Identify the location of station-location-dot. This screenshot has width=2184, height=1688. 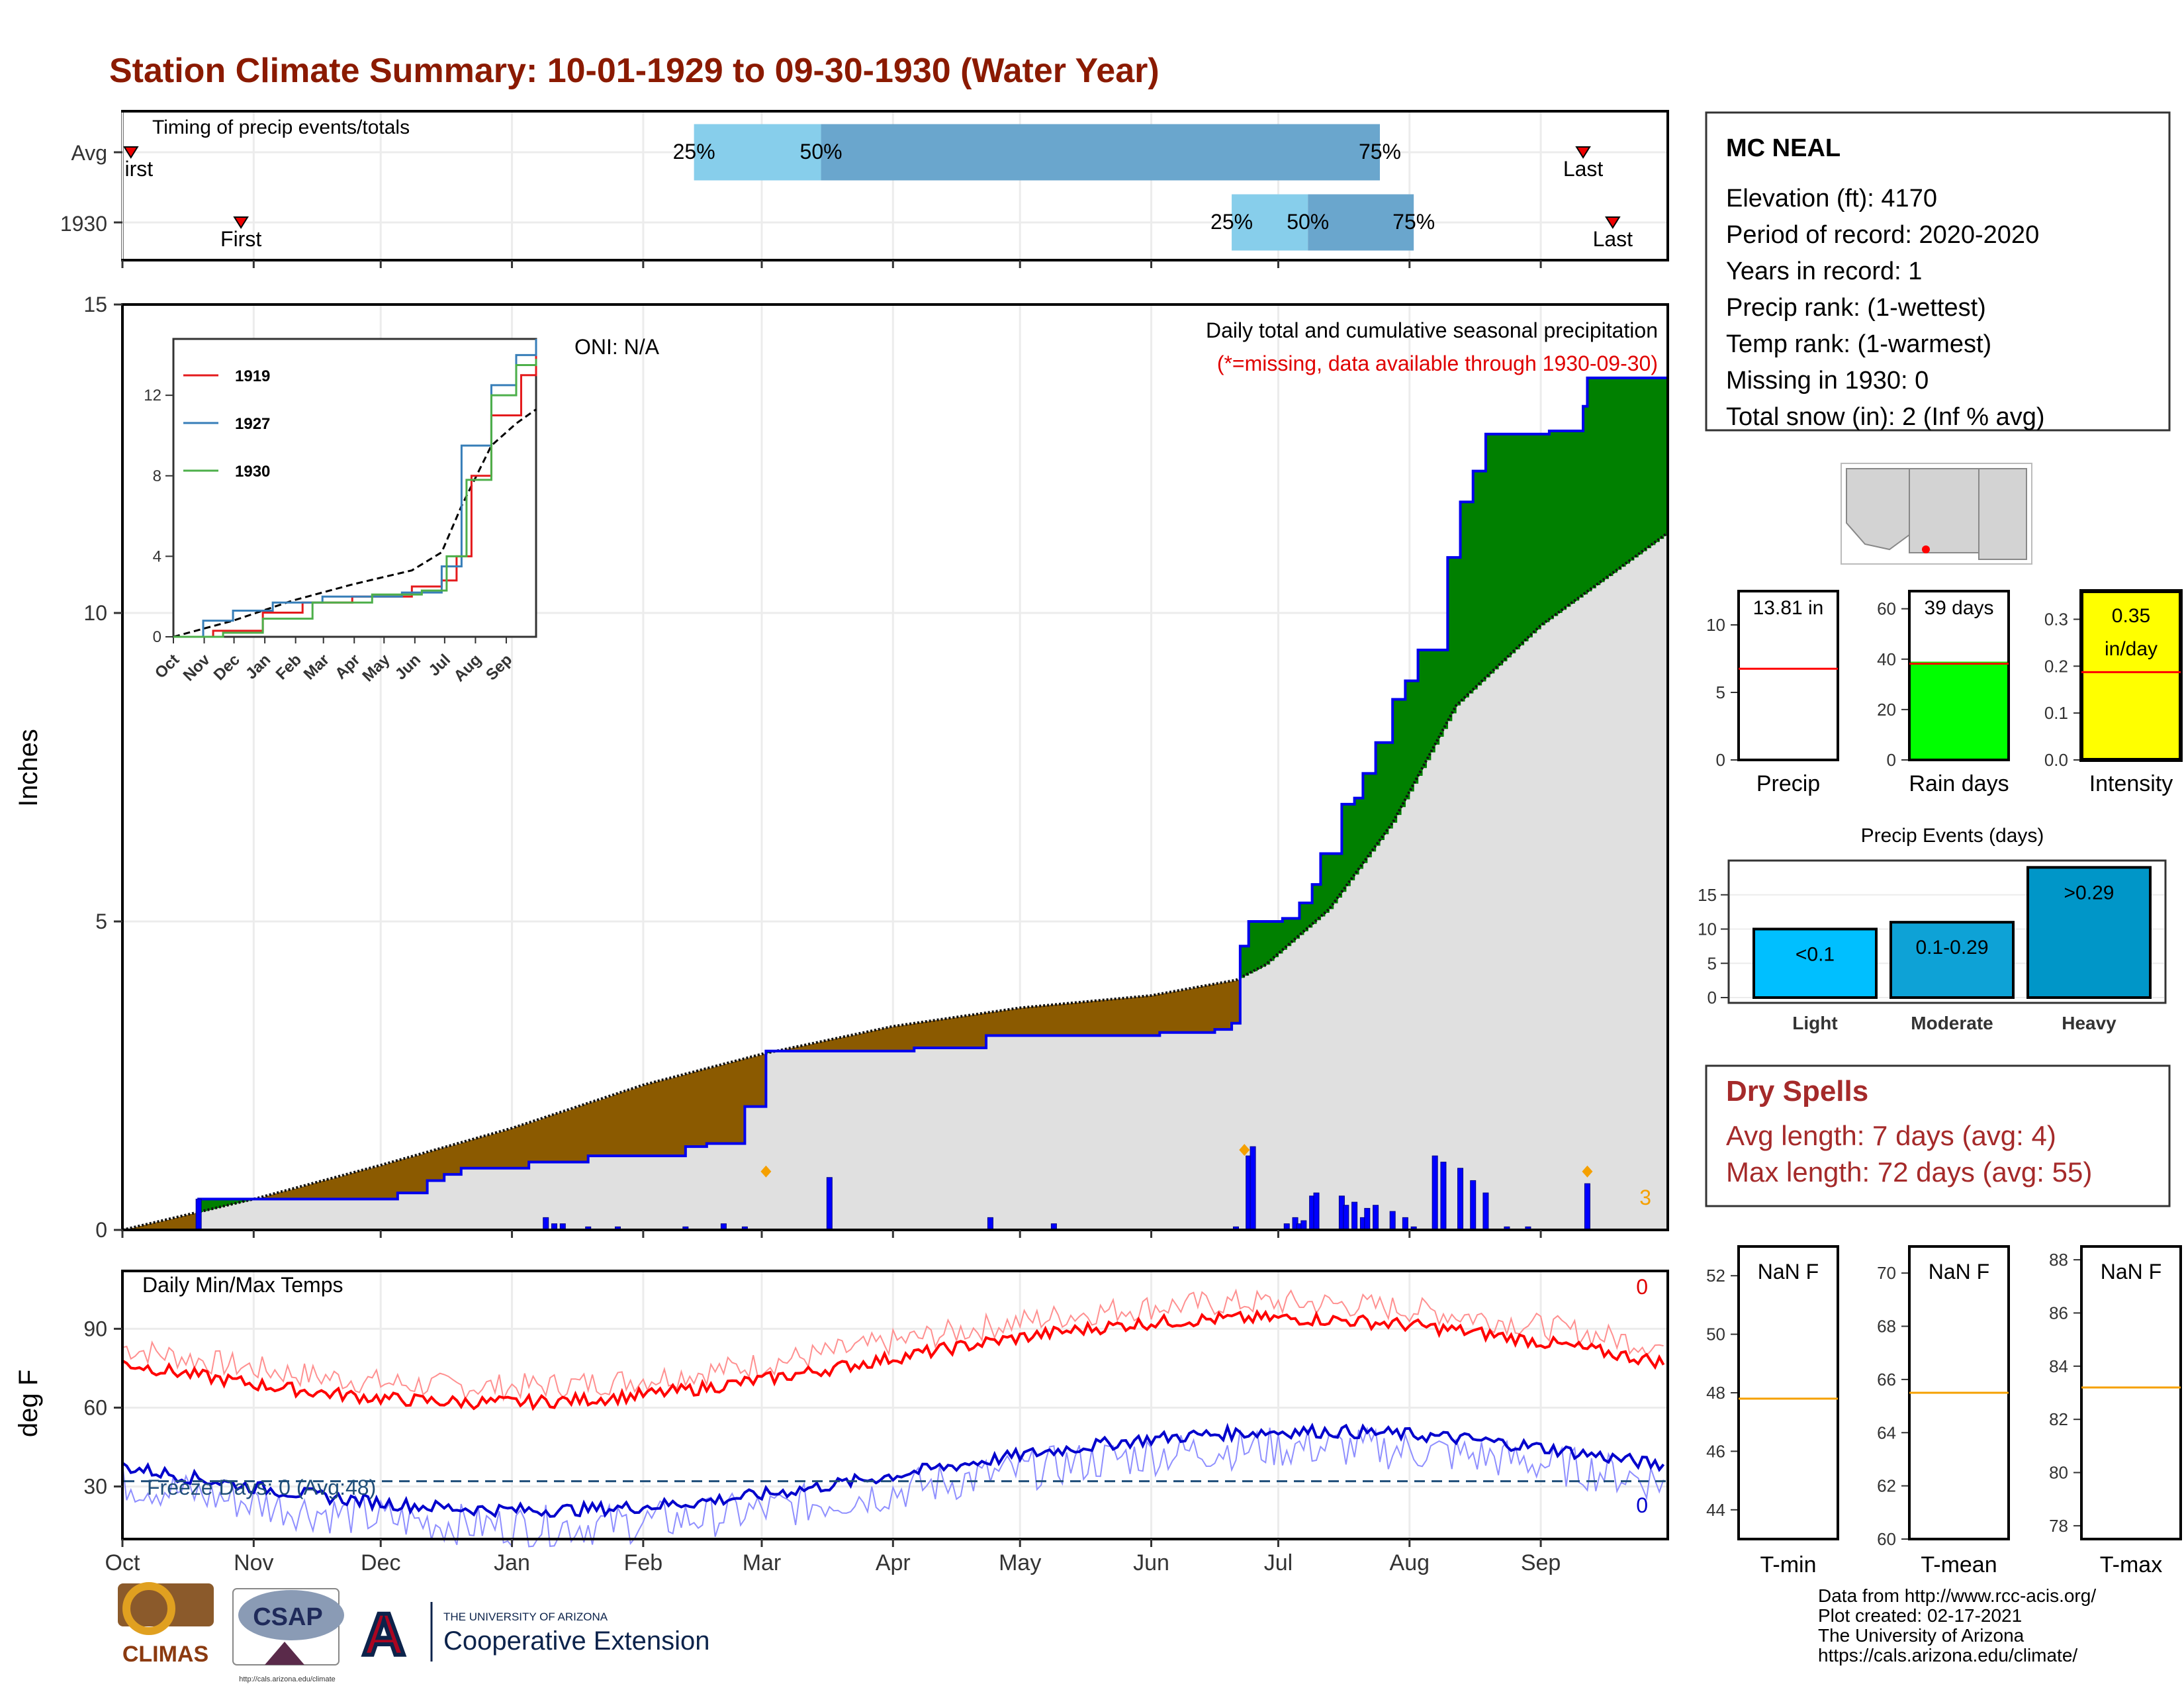
(1926, 549).